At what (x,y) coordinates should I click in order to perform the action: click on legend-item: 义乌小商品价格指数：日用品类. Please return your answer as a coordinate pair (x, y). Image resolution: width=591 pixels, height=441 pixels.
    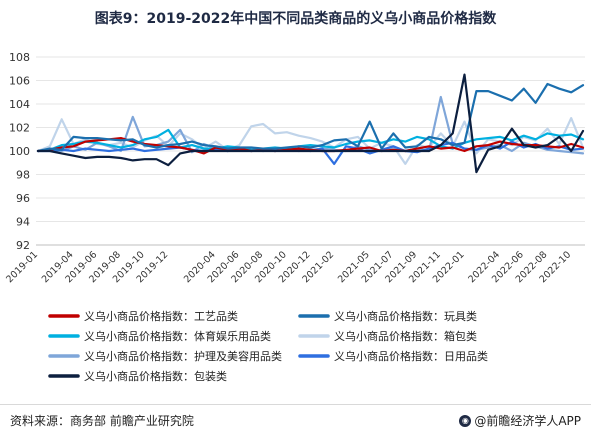
    Looking at the image, I should click on (393, 356).